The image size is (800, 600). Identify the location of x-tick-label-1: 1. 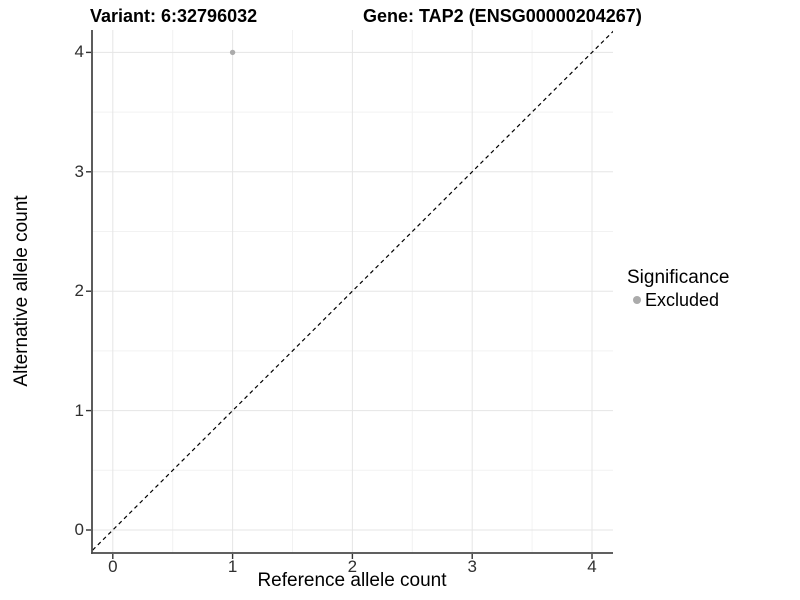
(232, 566).